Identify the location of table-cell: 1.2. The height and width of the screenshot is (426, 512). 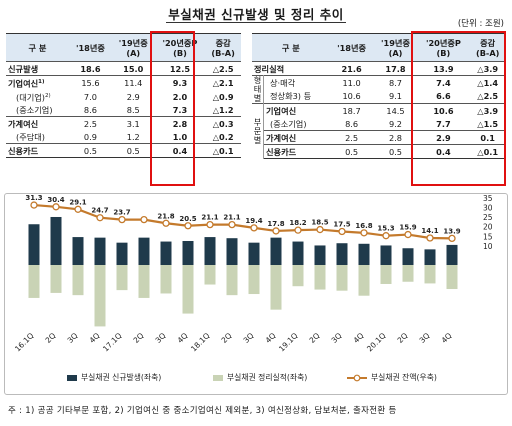
(133, 136).